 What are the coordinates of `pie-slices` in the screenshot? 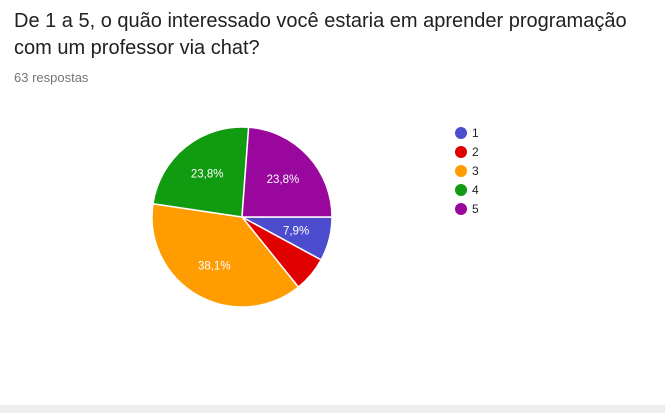 It's located at (242, 217).